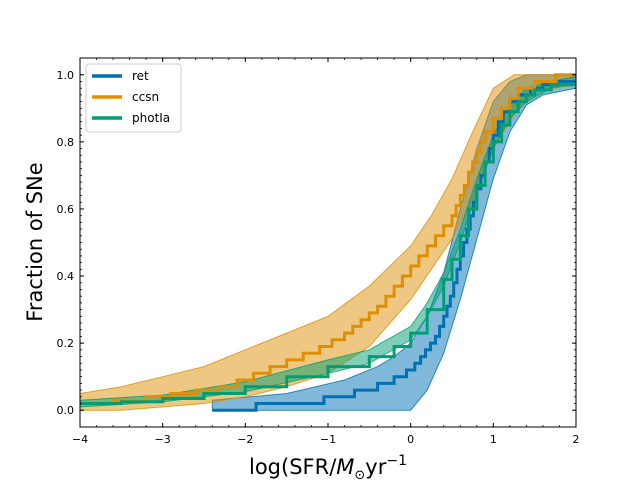  Describe the element at coordinates (66, 276) in the screenshot. I see `y-tick-label: 0.4` at that location.